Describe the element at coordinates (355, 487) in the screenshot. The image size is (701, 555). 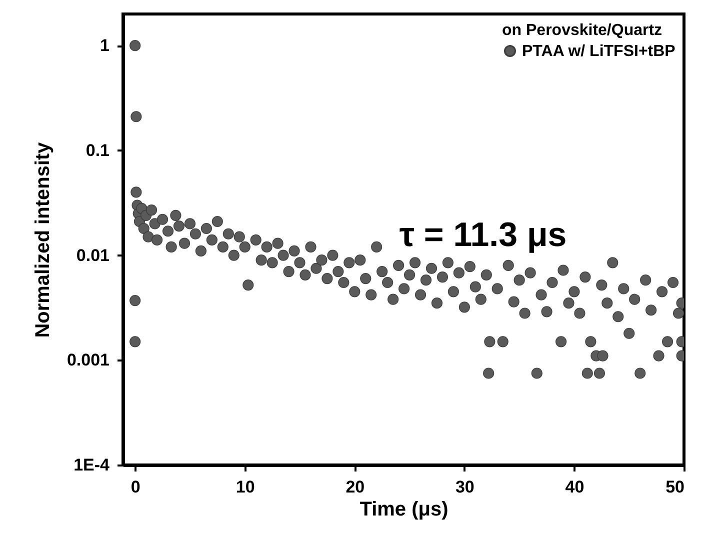
I see `x-tick-label: 20` at that location.